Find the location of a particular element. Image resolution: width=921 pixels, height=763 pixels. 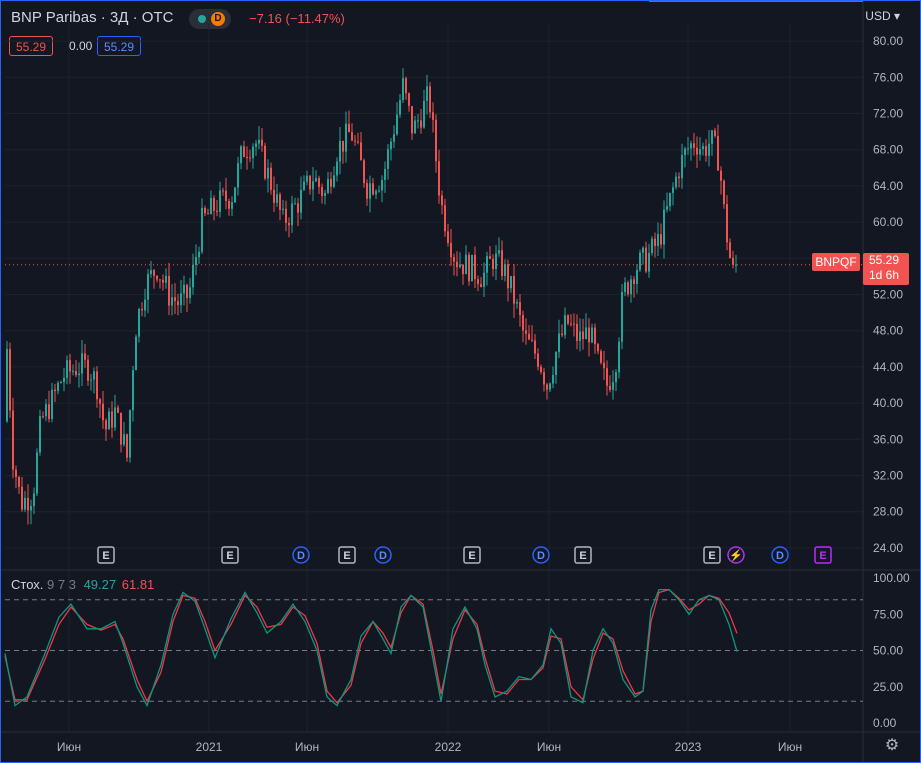

market-open-dot-icon is located at coordinates (202, 19).